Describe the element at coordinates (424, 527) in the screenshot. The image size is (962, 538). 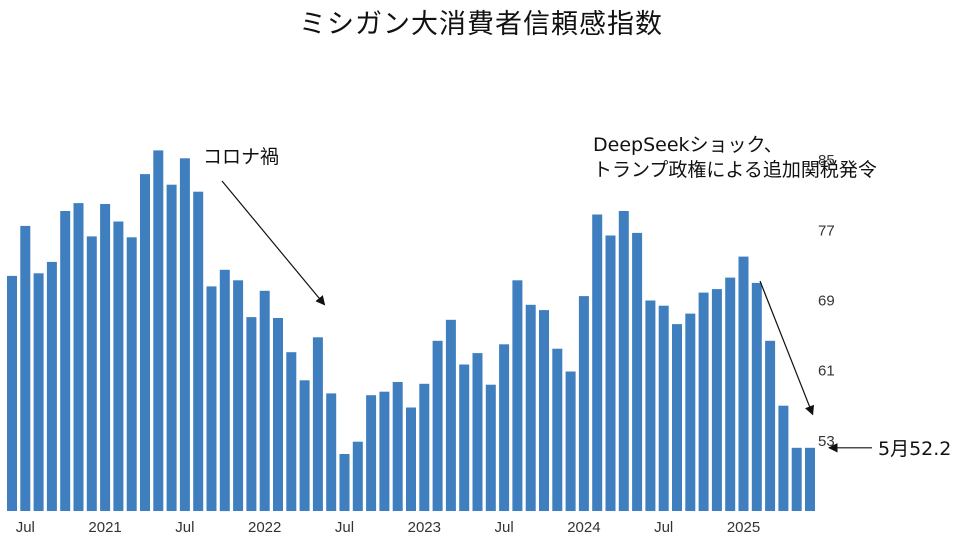
I see `x-tick-label: 2023` at that location.